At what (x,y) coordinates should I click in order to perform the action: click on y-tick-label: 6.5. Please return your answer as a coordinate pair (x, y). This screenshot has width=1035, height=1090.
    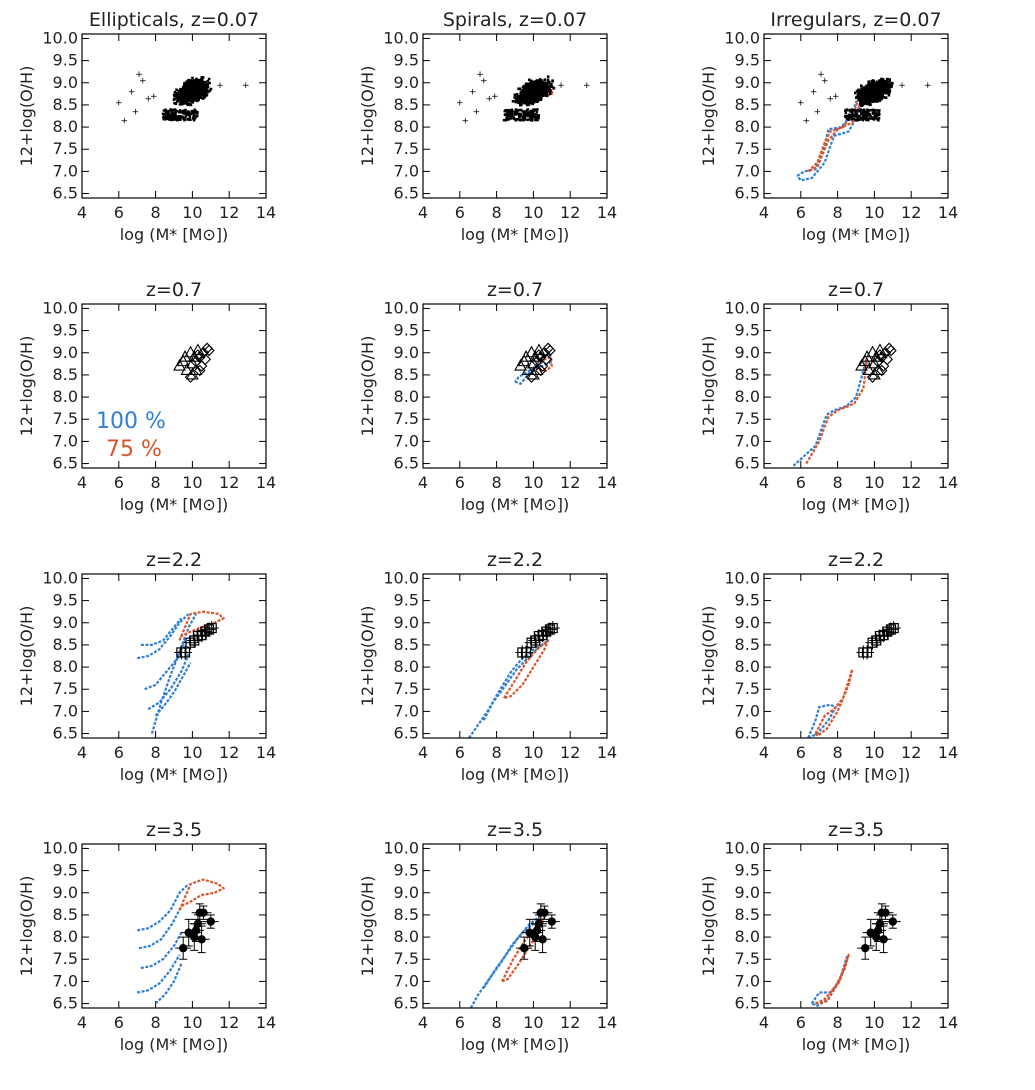
    Looking at the image, I should click on (406, 463).